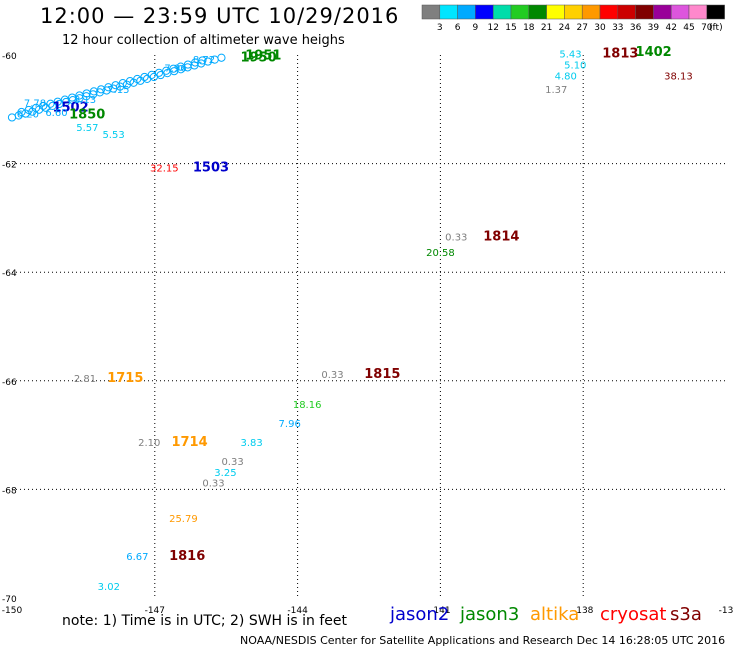 The image size is (740, 654). What do you see at coordinates (9, 383) in the screenshot?
I see `y-tick-label: -66` at bounding box center [9, 383].